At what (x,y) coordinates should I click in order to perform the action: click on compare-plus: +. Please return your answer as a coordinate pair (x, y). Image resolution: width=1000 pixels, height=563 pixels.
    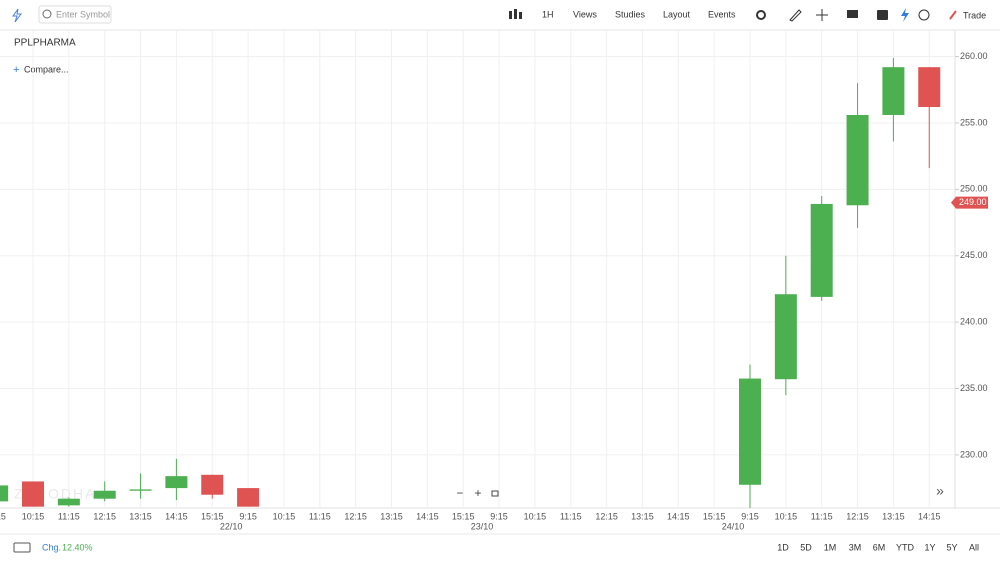
    Looking at the image, I should click on (16, 70).